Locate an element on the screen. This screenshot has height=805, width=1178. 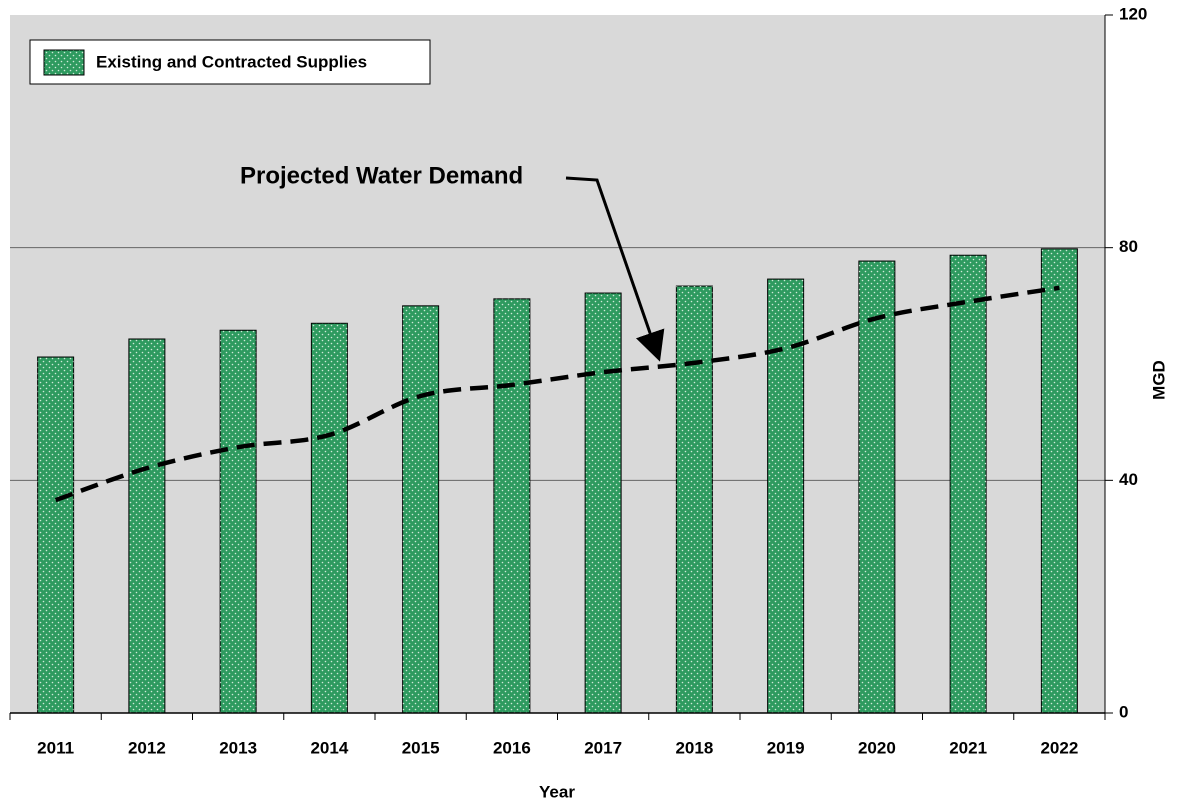
x-tick-label: 2022 is located at coordinates (1059, 747).